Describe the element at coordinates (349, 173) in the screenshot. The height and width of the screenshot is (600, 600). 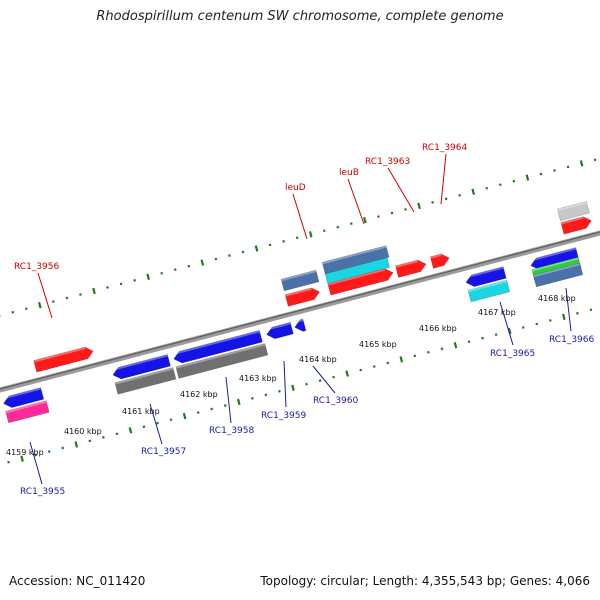
I see `gene-label-forward: leuB` at that location.